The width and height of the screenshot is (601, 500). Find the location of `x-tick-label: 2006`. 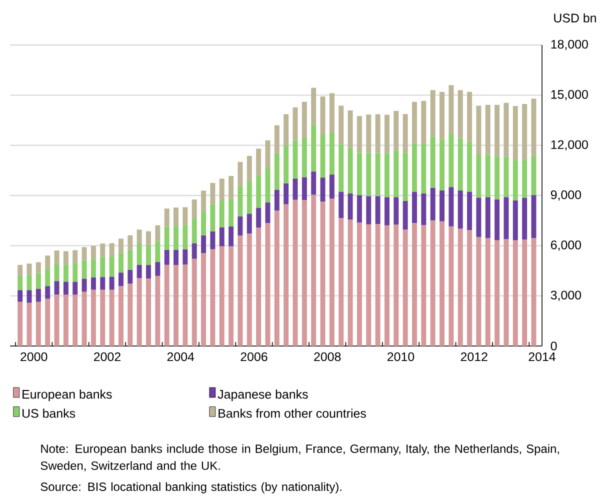

x-tick-label: 2006 is located at coordinates (254, 357).